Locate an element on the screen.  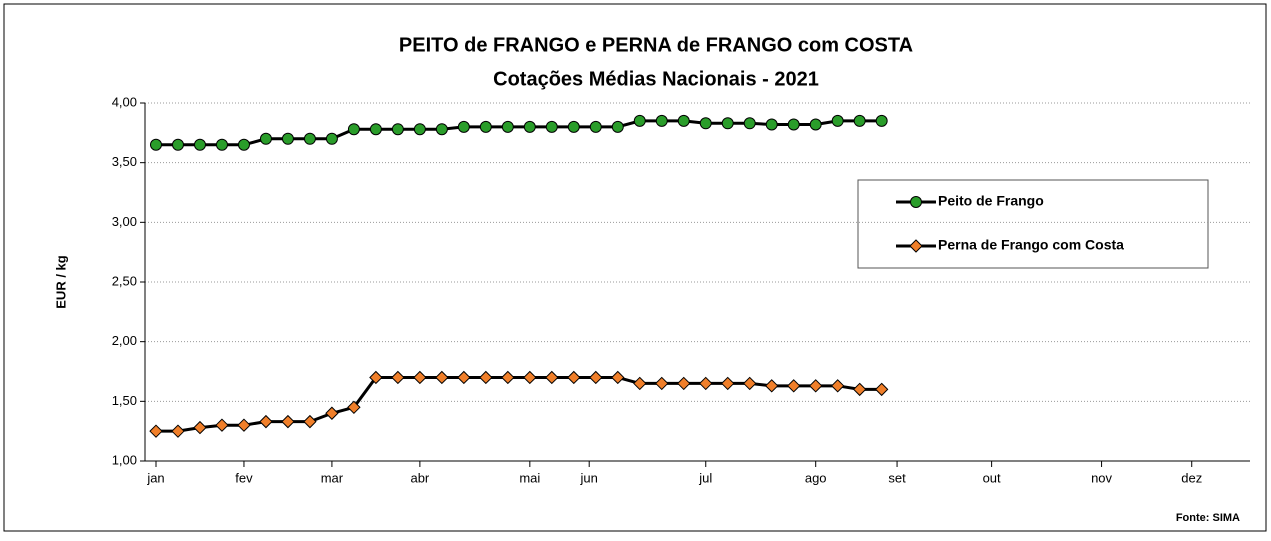
x-tick-label: dez is located at coordinates (1191, 477).